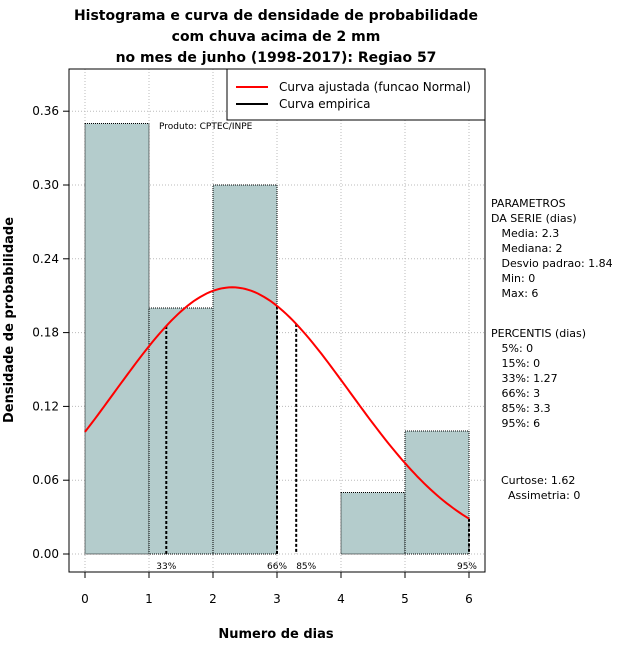  Describe the element at coordinates (277, 599) in the screenshot. I see `x-tick-label: 3` at that location.